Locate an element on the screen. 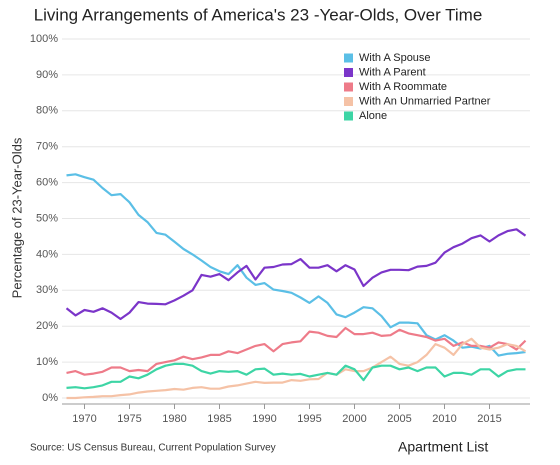 This screenshot has width=560, height=465. x-tick-label: 1985 is located at coordinates (219, 419).